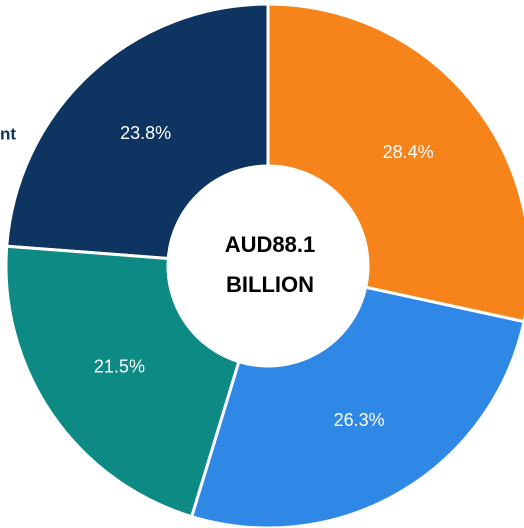 The width and height of the screenshot is (524, 528). What do you see at coordinates (8, 133) in the screenshot?
I see `legend-label-fragment: nt` at bounding box center [8, 133].